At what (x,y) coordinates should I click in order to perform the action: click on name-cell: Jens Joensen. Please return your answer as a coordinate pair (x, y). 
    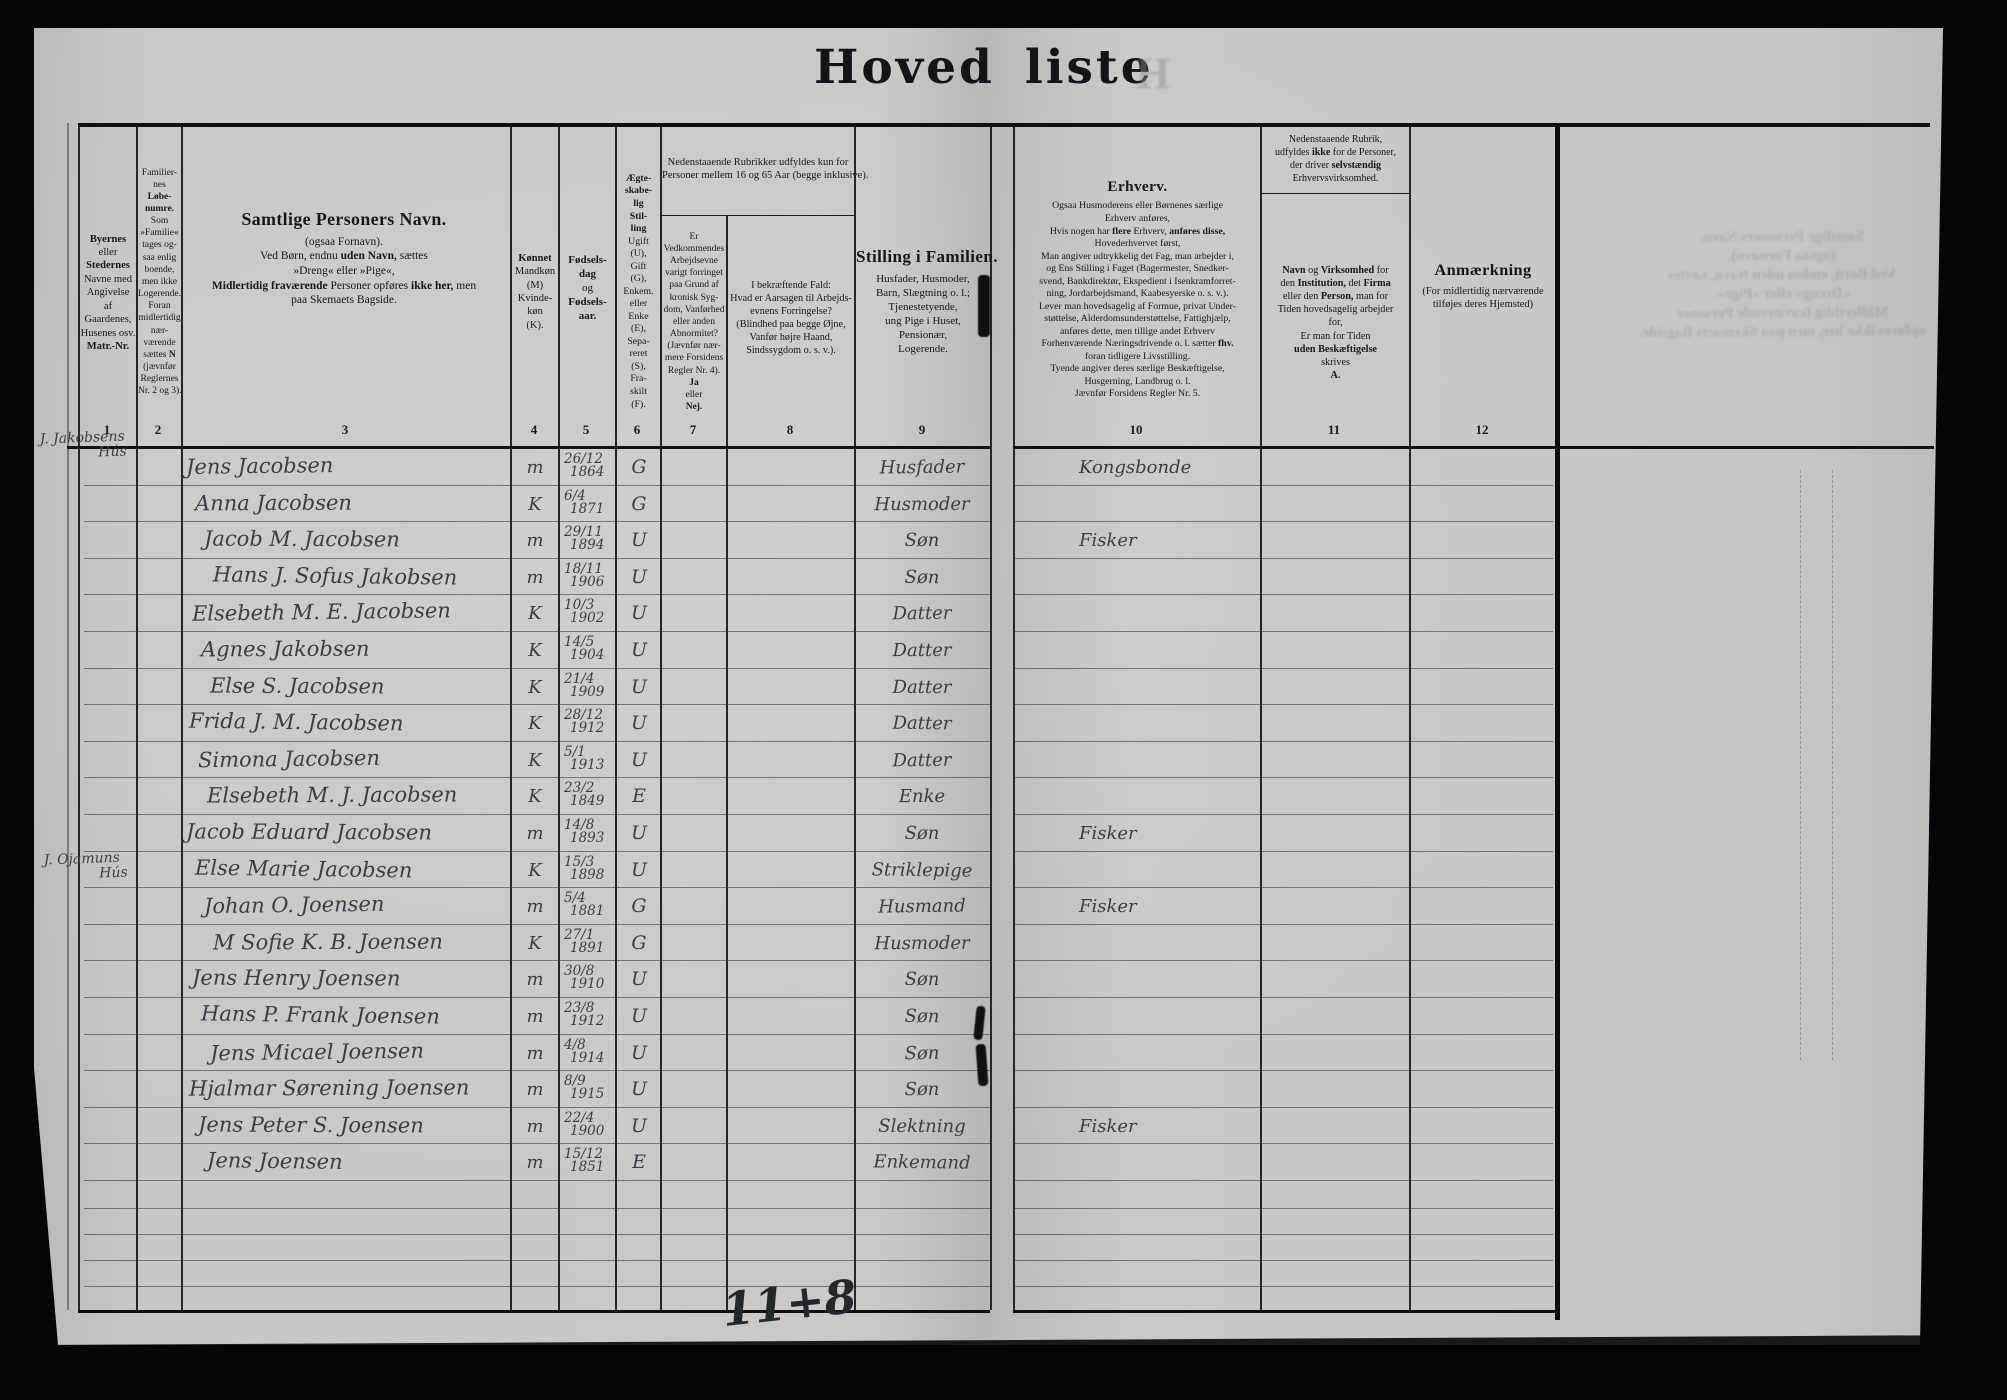
    Looking at the image, I should click on (274, 1161).